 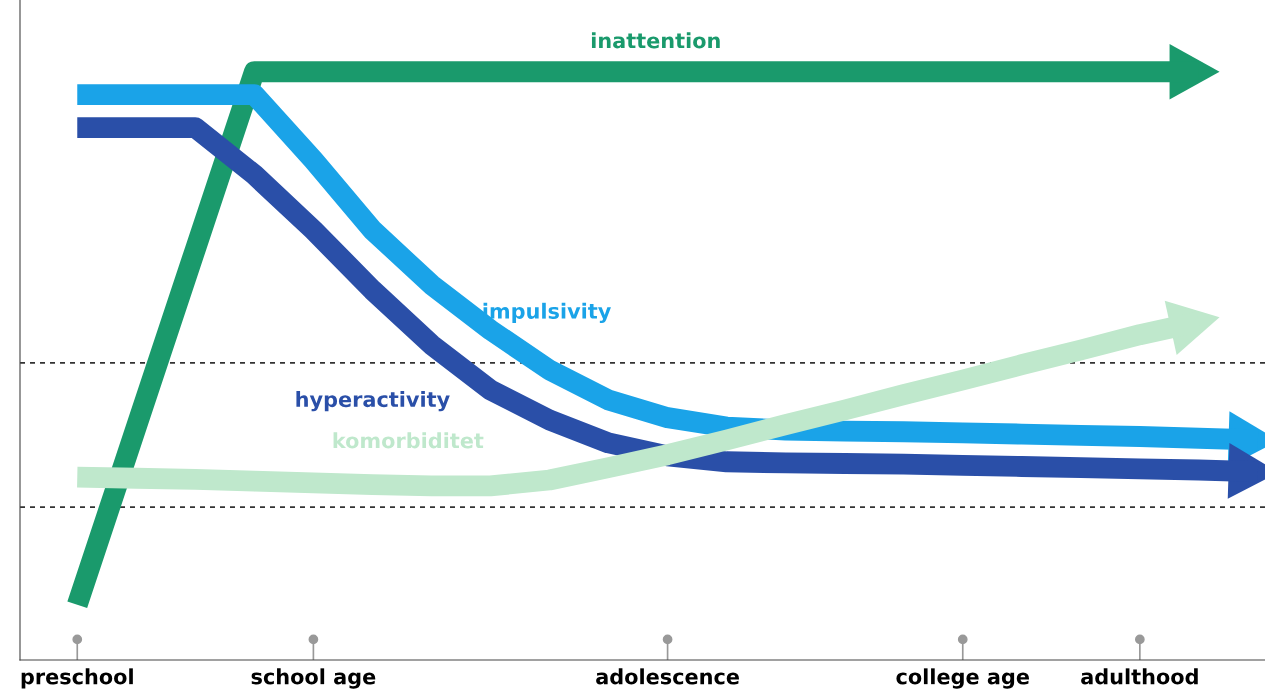 What do you see at coordinates (667, 676) in the screenshot?
I see `x-tick-label: adolescence` at bounding box center [667, 676].